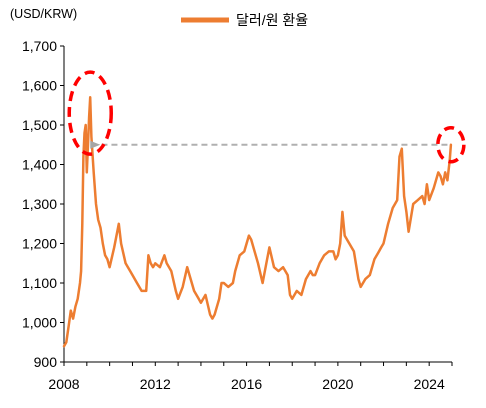 This screenshot has height=408, width=486. I want to click on y-tick-label: 900, so click(46, 362).